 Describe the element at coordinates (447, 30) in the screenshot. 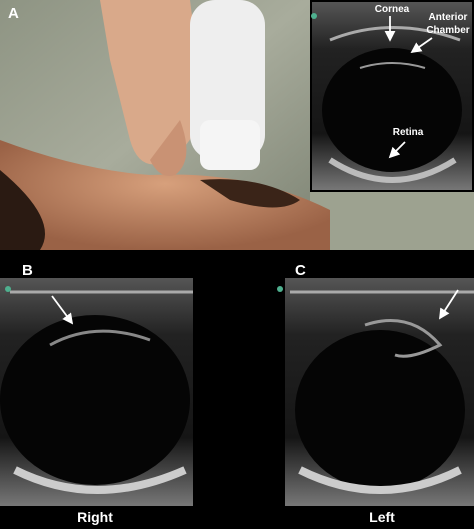

I see `annotation: Chamber` at that location.